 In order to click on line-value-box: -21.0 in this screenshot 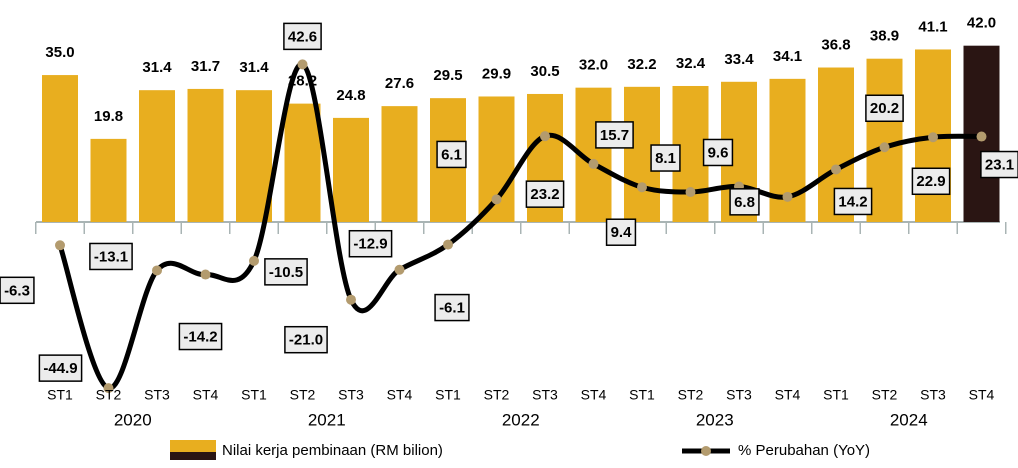, I will do `click(306, 339)`.